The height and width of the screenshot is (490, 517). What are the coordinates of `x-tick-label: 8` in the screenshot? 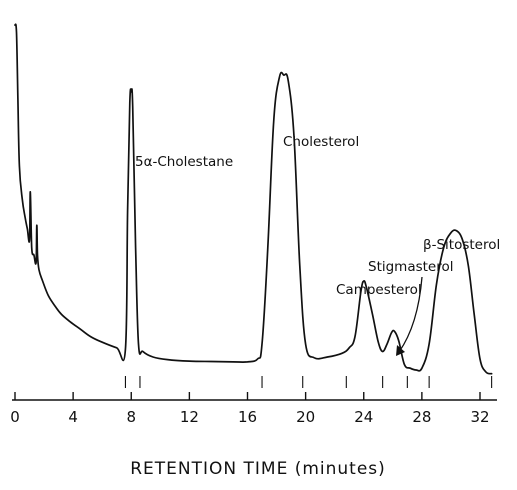 It's located at (131, 417).